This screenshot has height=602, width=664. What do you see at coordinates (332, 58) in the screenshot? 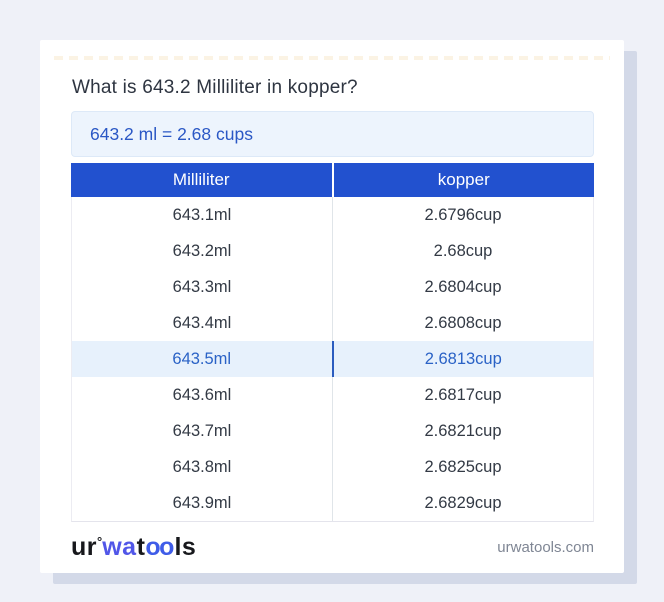
I see `decorative-dashed-line` at bounding box center [332, 58].